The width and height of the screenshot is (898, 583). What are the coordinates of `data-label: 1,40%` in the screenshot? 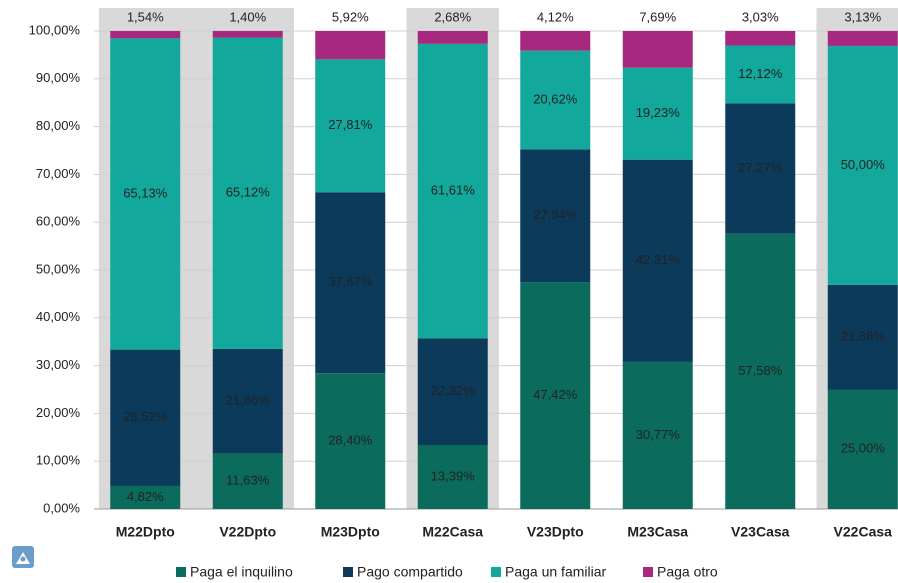 It's located at (247, 16).